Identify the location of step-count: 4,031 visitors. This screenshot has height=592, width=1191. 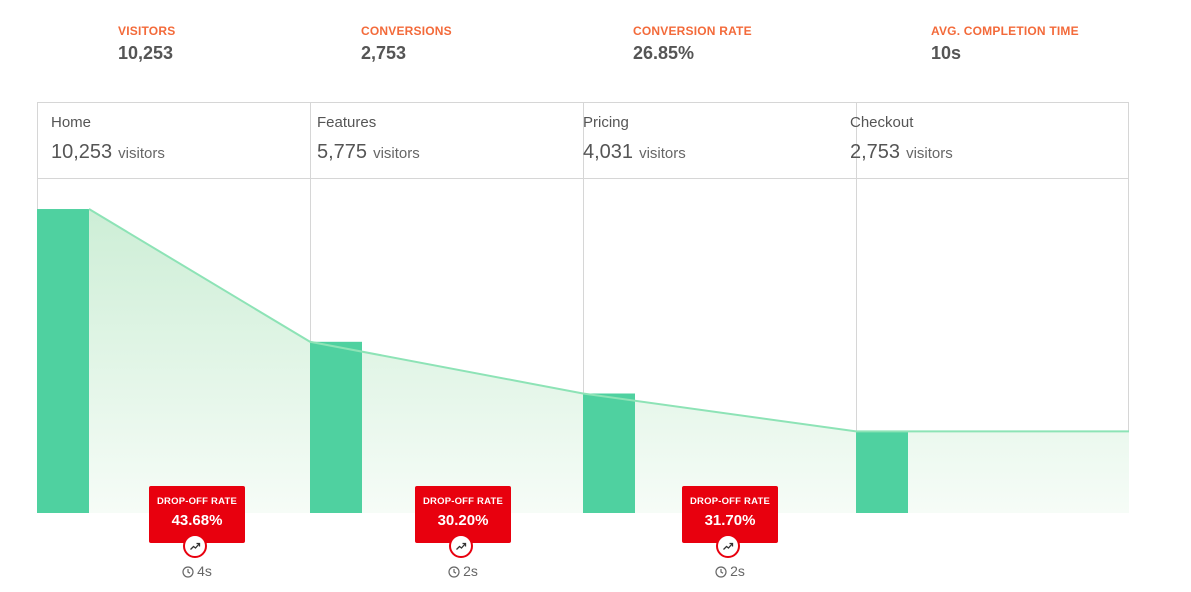
(634, 152).